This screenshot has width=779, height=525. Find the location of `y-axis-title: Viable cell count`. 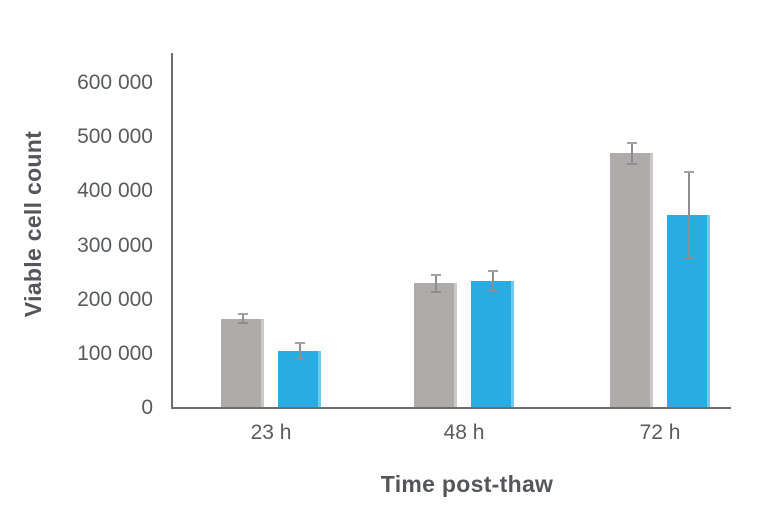

y-axis-title: Viable cell count is located at coordinates (33, 224).